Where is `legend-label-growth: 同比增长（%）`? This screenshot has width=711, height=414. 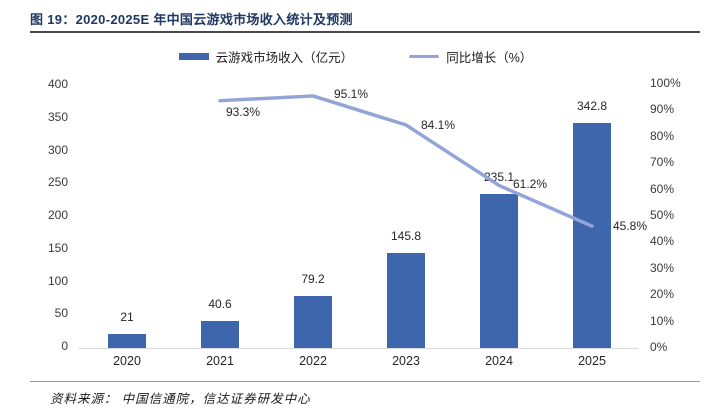 legend-label-growth: 同比增长（%） is located at coordinates (489, 58).